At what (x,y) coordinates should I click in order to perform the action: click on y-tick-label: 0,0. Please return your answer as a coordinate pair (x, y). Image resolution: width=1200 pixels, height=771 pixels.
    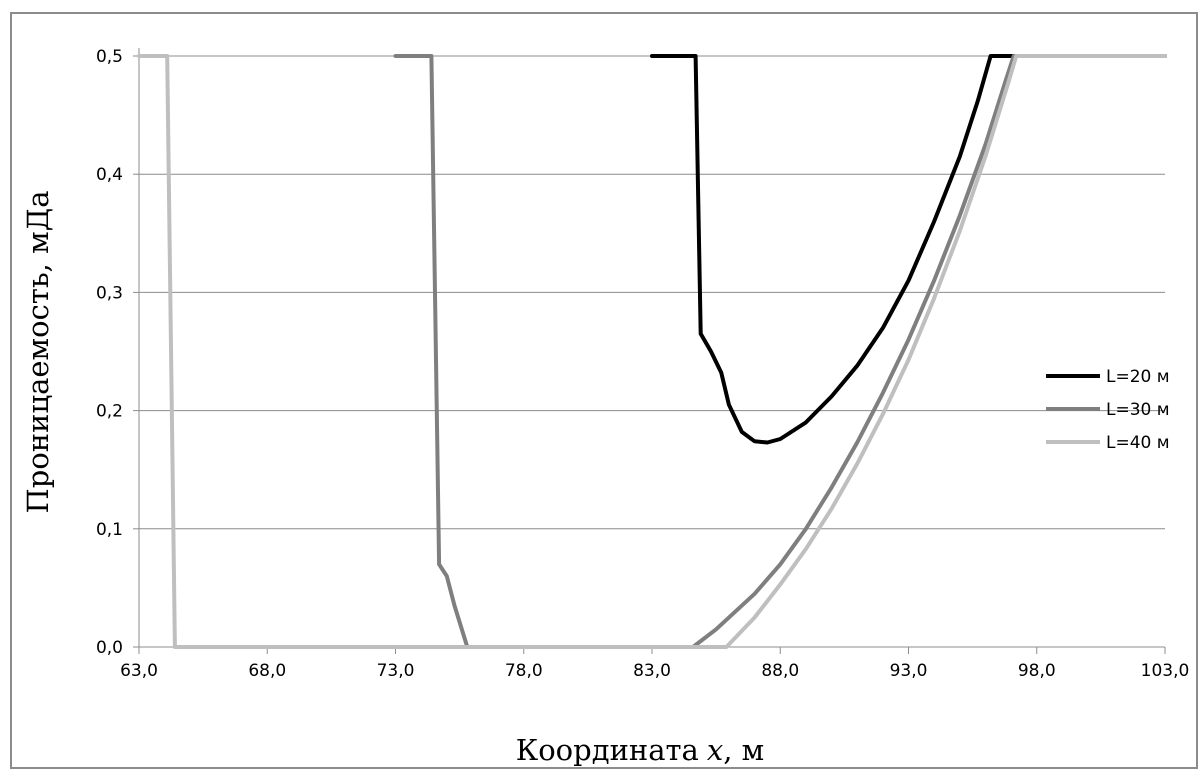
    Looking at the image, I should click on (109, 648).